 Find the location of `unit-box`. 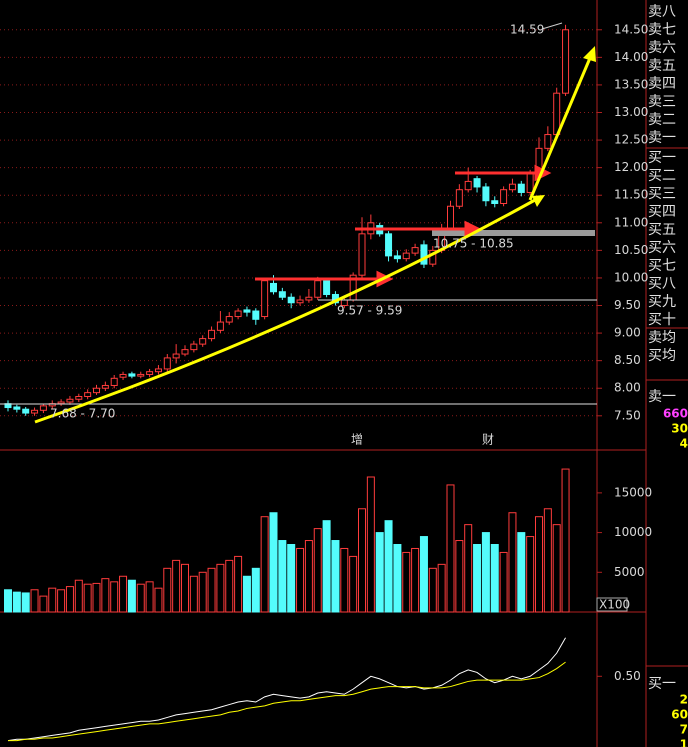

unit-box is located at coordinates (612, 604).